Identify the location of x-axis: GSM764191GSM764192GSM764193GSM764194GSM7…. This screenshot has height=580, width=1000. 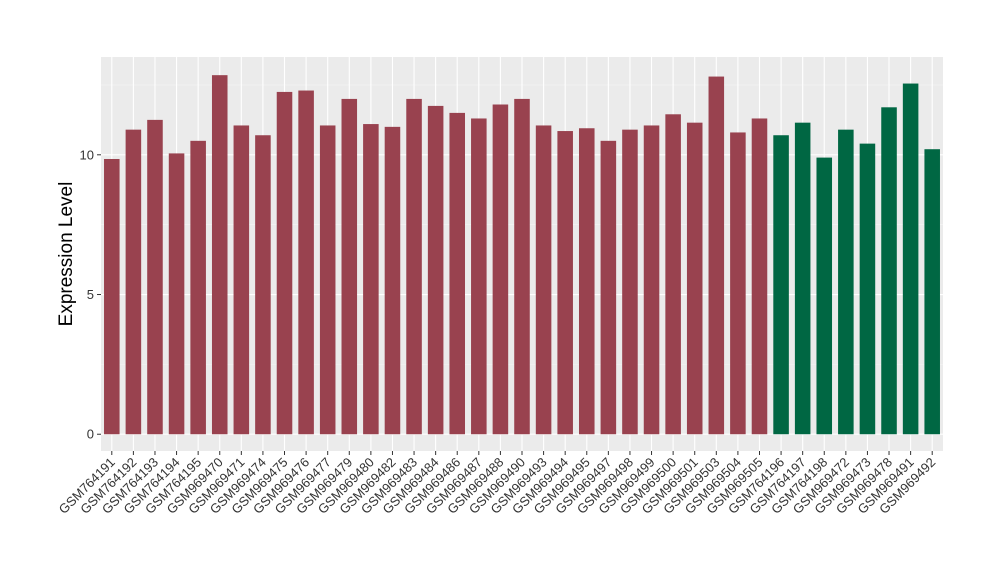
(497, 484).